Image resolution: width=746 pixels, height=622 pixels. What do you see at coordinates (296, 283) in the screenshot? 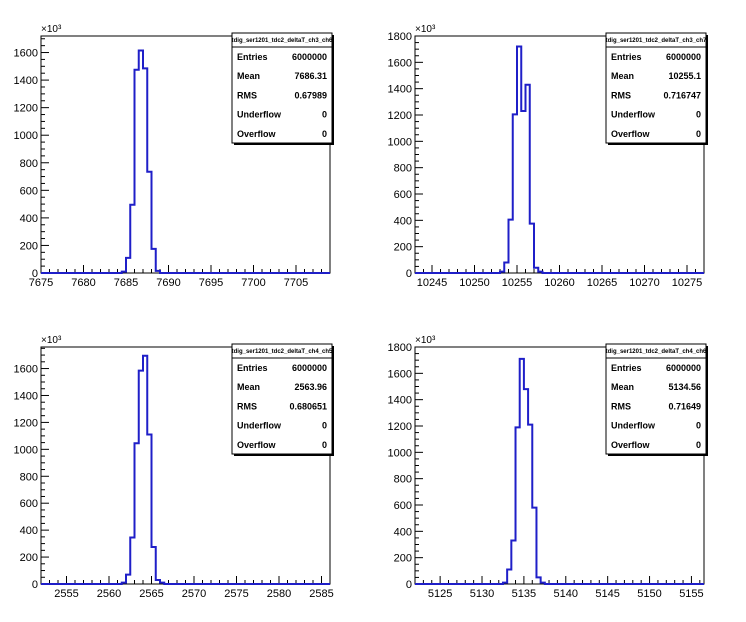
I see `x-tick-label: 7705` at bounding box center [296, 283].